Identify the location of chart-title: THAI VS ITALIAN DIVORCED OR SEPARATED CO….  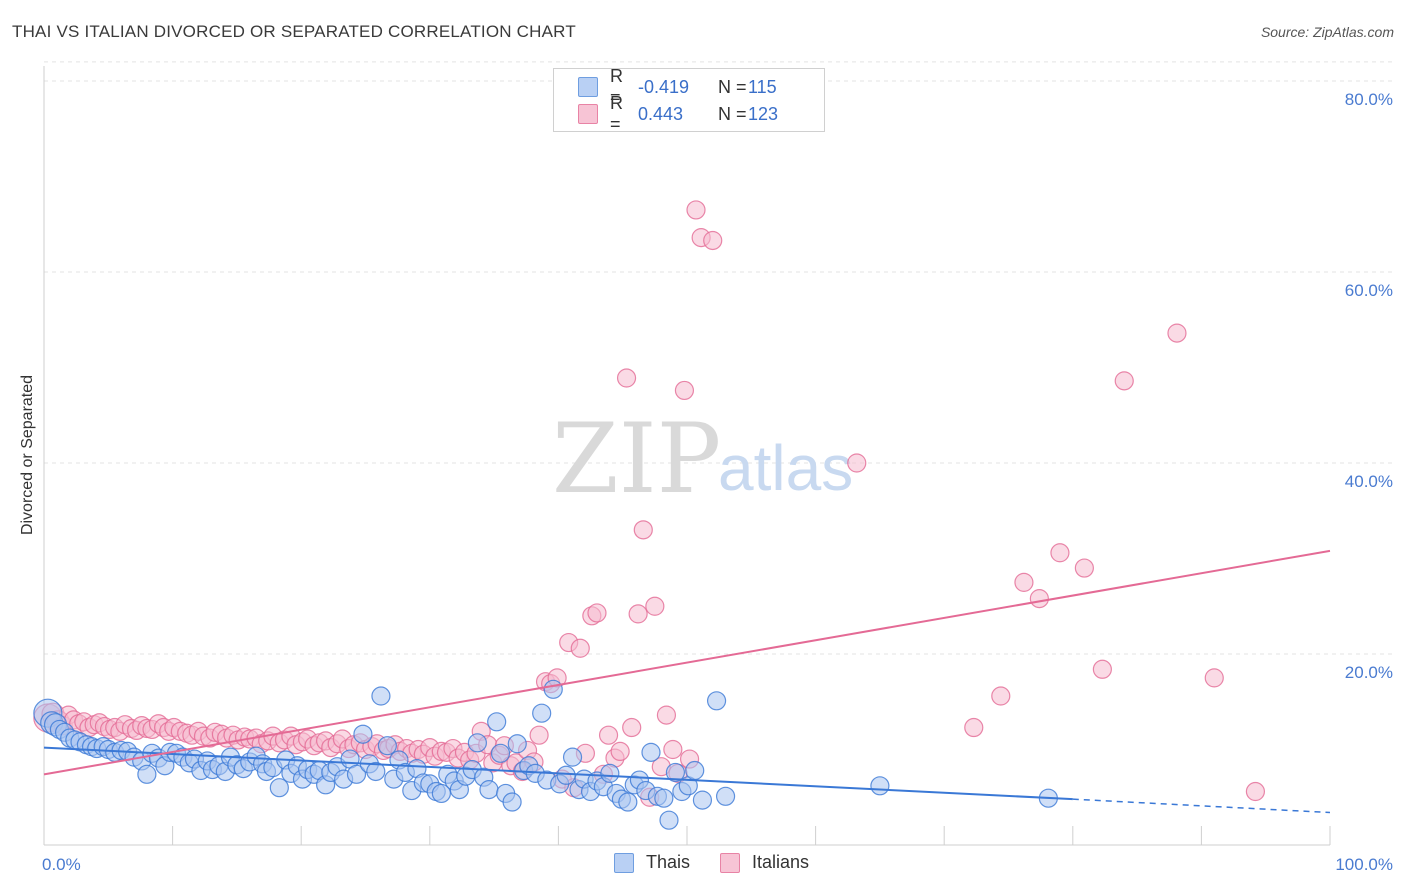
(294, 31).